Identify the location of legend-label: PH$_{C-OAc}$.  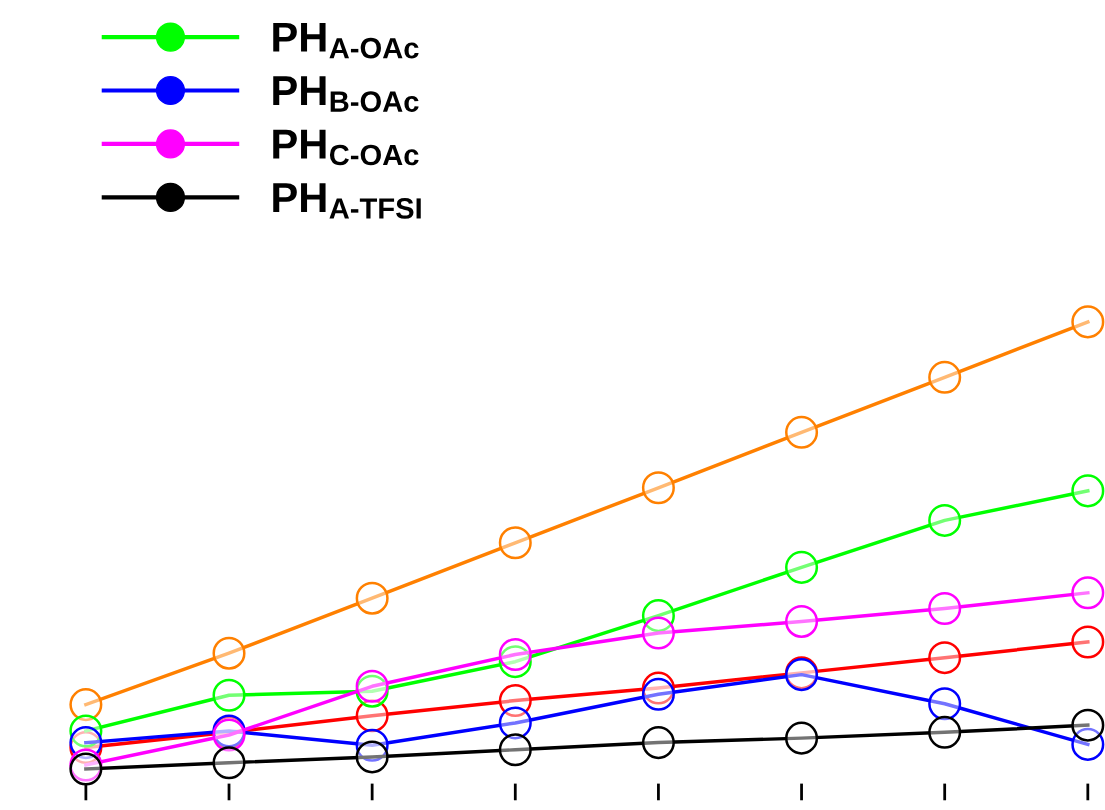
(346, 147).